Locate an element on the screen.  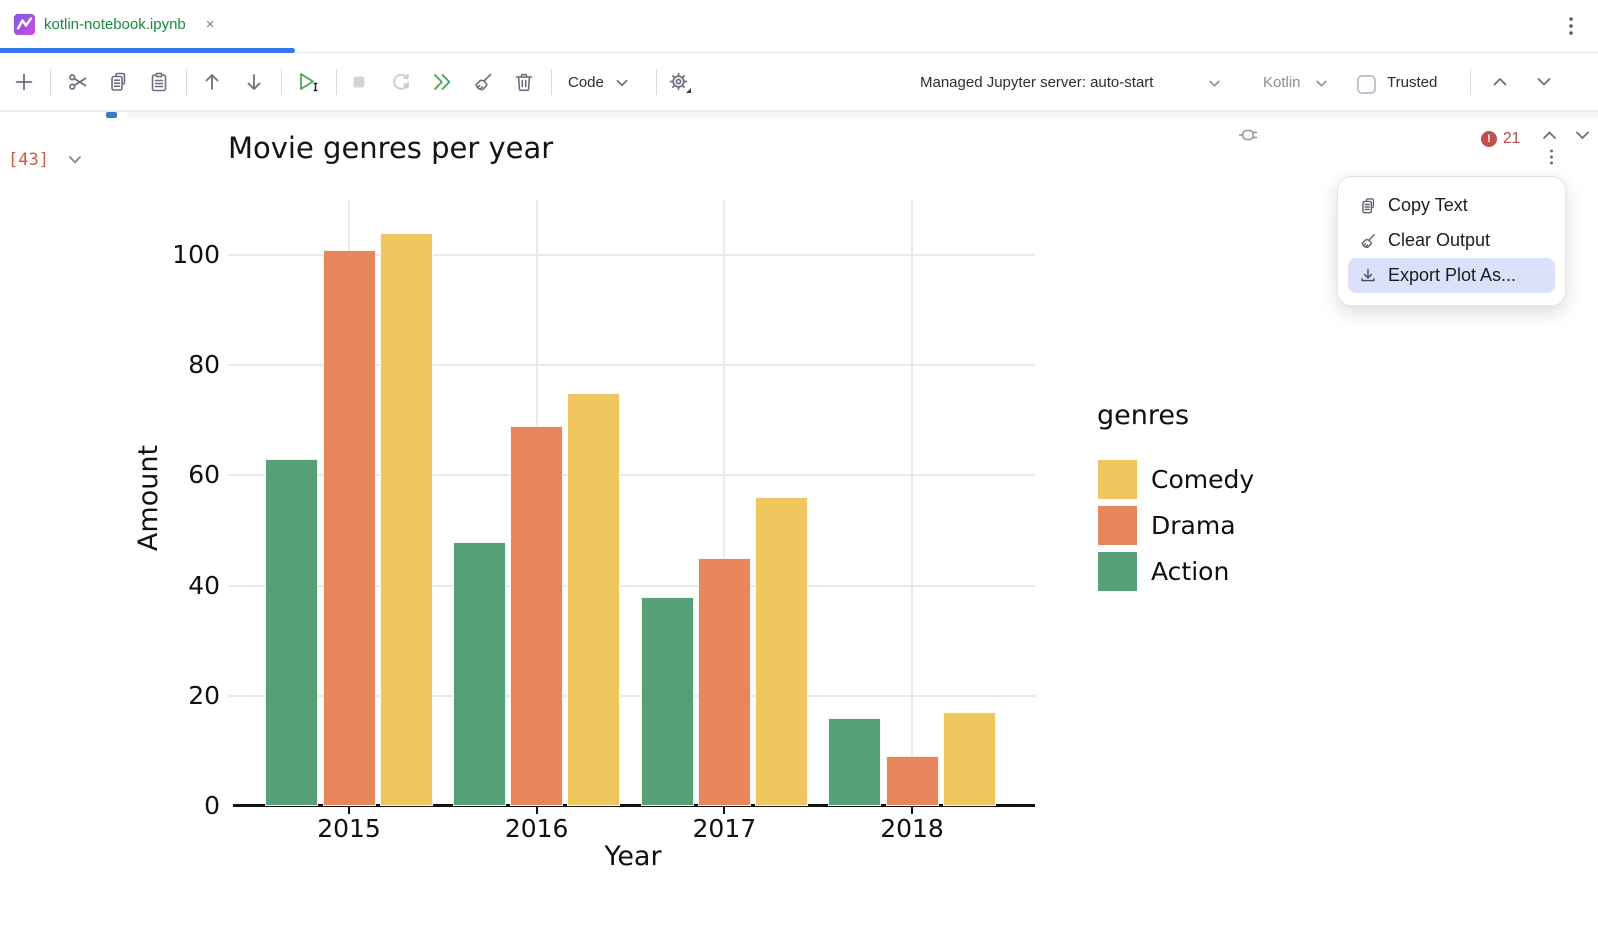
legend-item-action: Action is located at coordinates (1163, 571).